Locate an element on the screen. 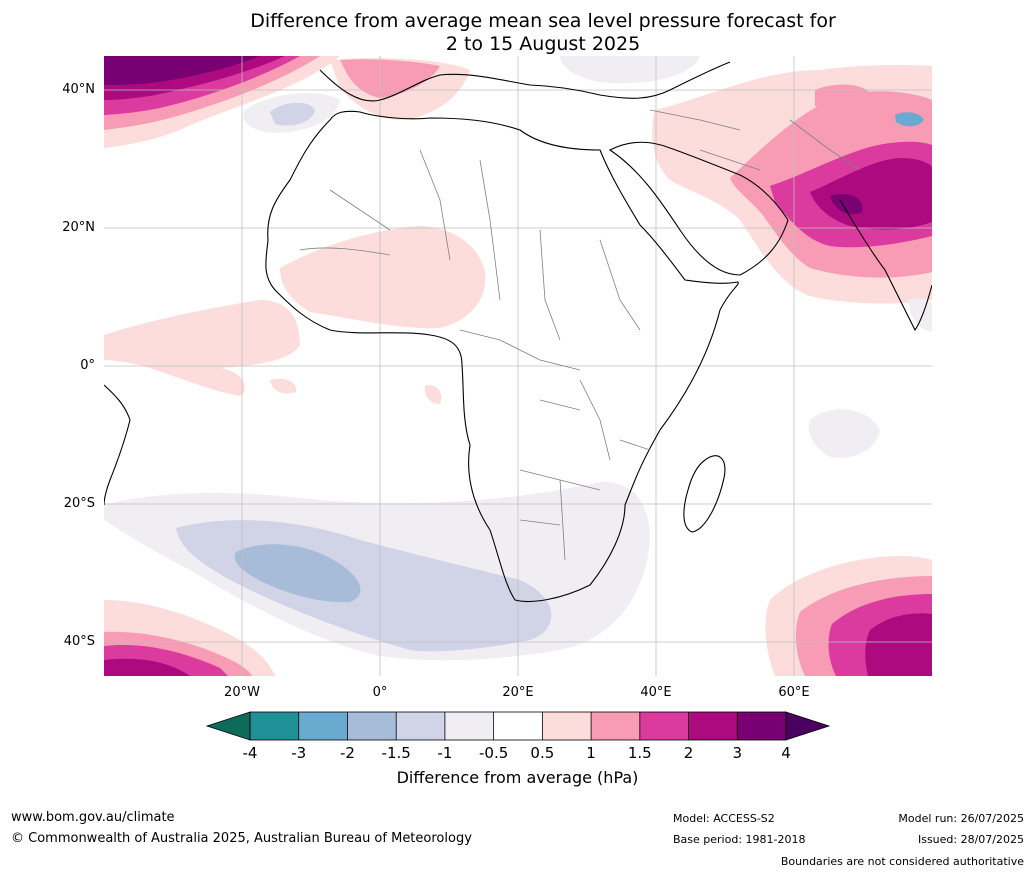  anomaly-med-mid is located at coordinates (390, 78).